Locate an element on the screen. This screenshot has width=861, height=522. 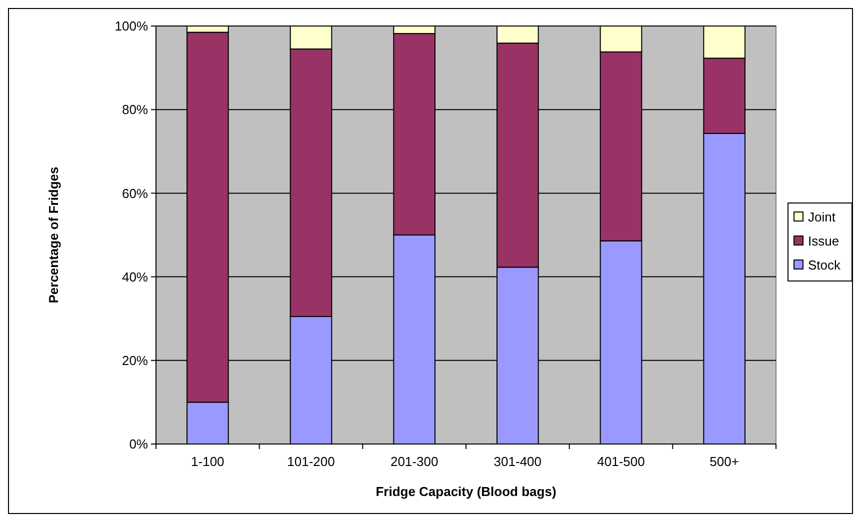
y-tick-label: 80% is located at coordinates (135, 110).